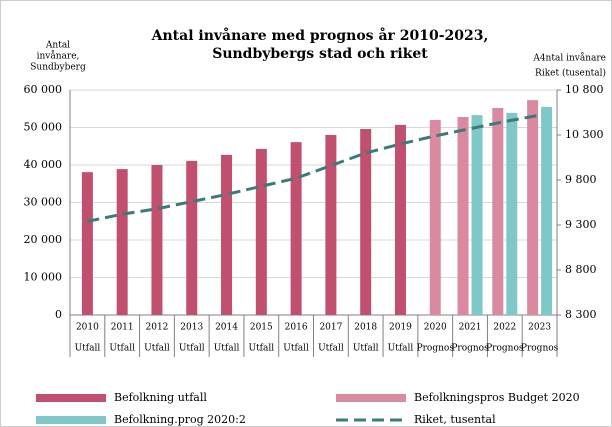 The height and width of the screenshot is (427, 612). I want to click on legend-label: Riket, tusental, so click(455, 419).